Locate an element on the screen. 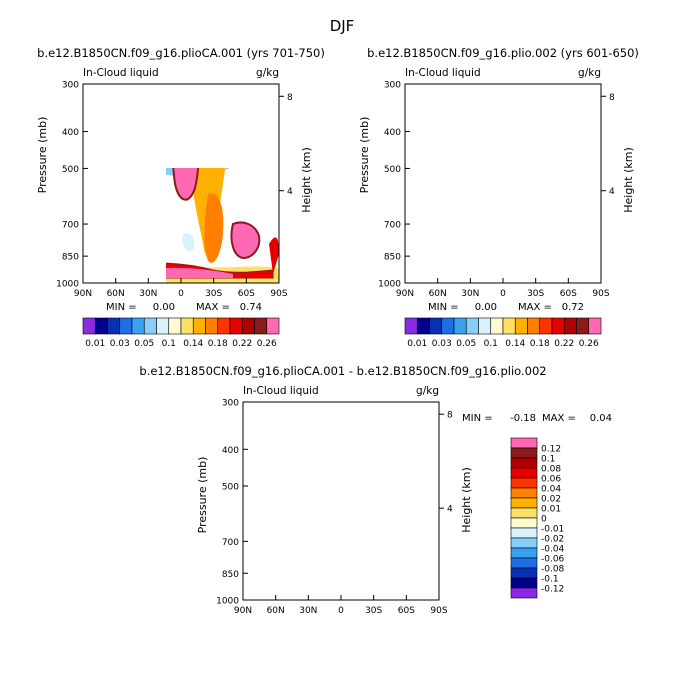 The height and width of the screenshot is (685, 685). colorbar-label: -0.02 is located at coordinates (552, 540).